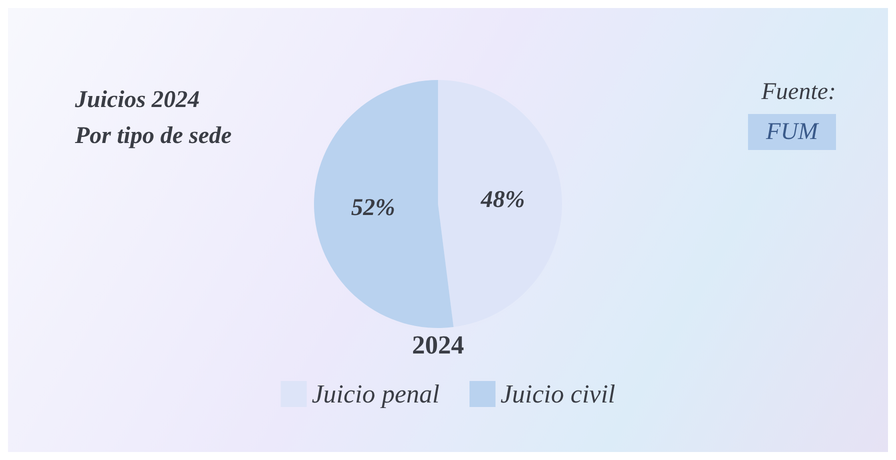 Image resolution: width=896 pixels, height=460 pixels. What do you see at coordinates (137, 100) in the screenshot?
I see `chart-title: Juicios 2024` at bounding box center [137, 100].